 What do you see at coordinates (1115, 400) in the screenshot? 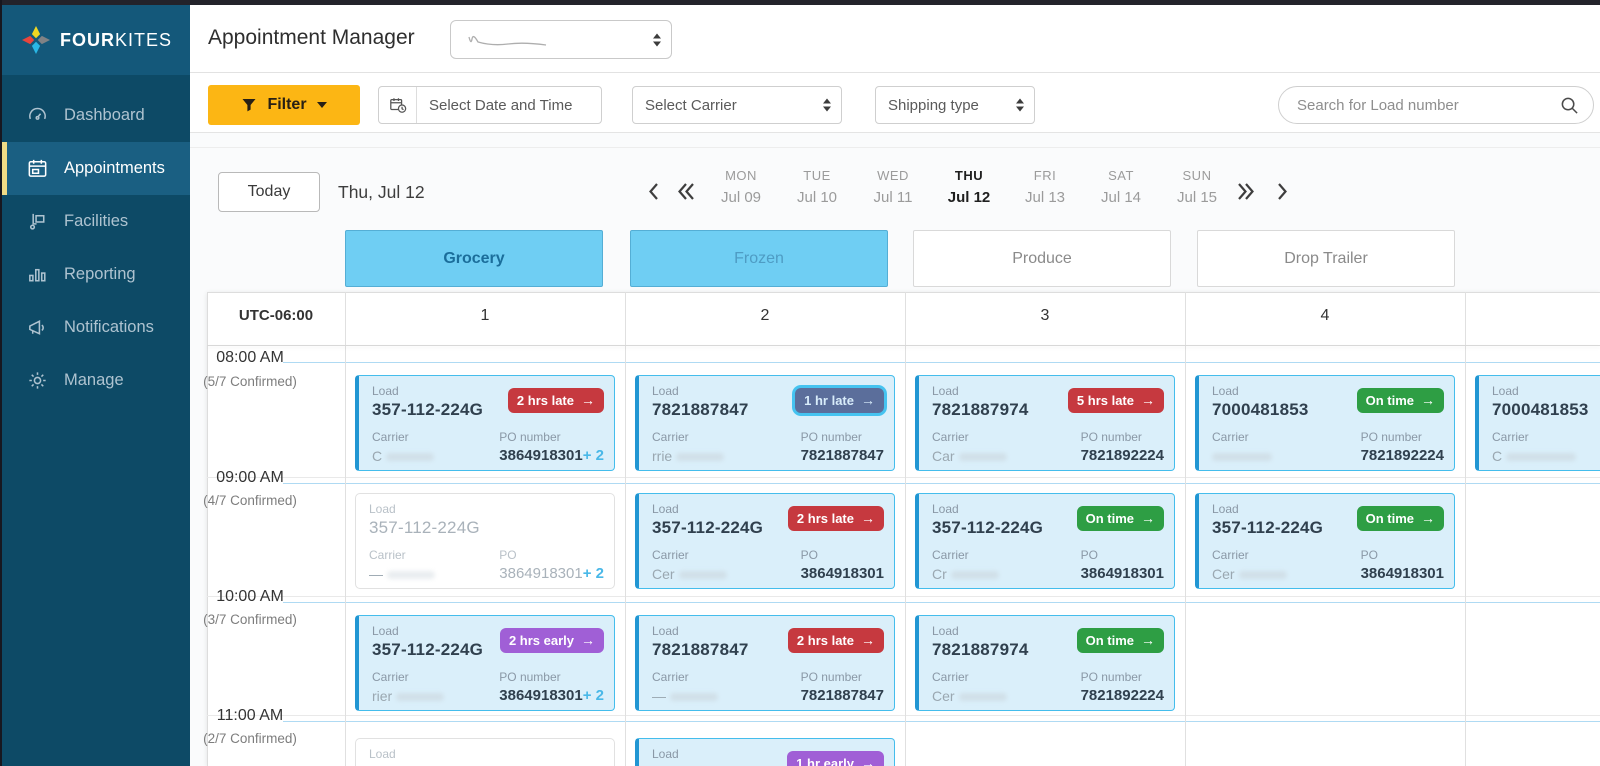
I see `status-badge: 5 hrs late →` at bounding box center [1115, 400].